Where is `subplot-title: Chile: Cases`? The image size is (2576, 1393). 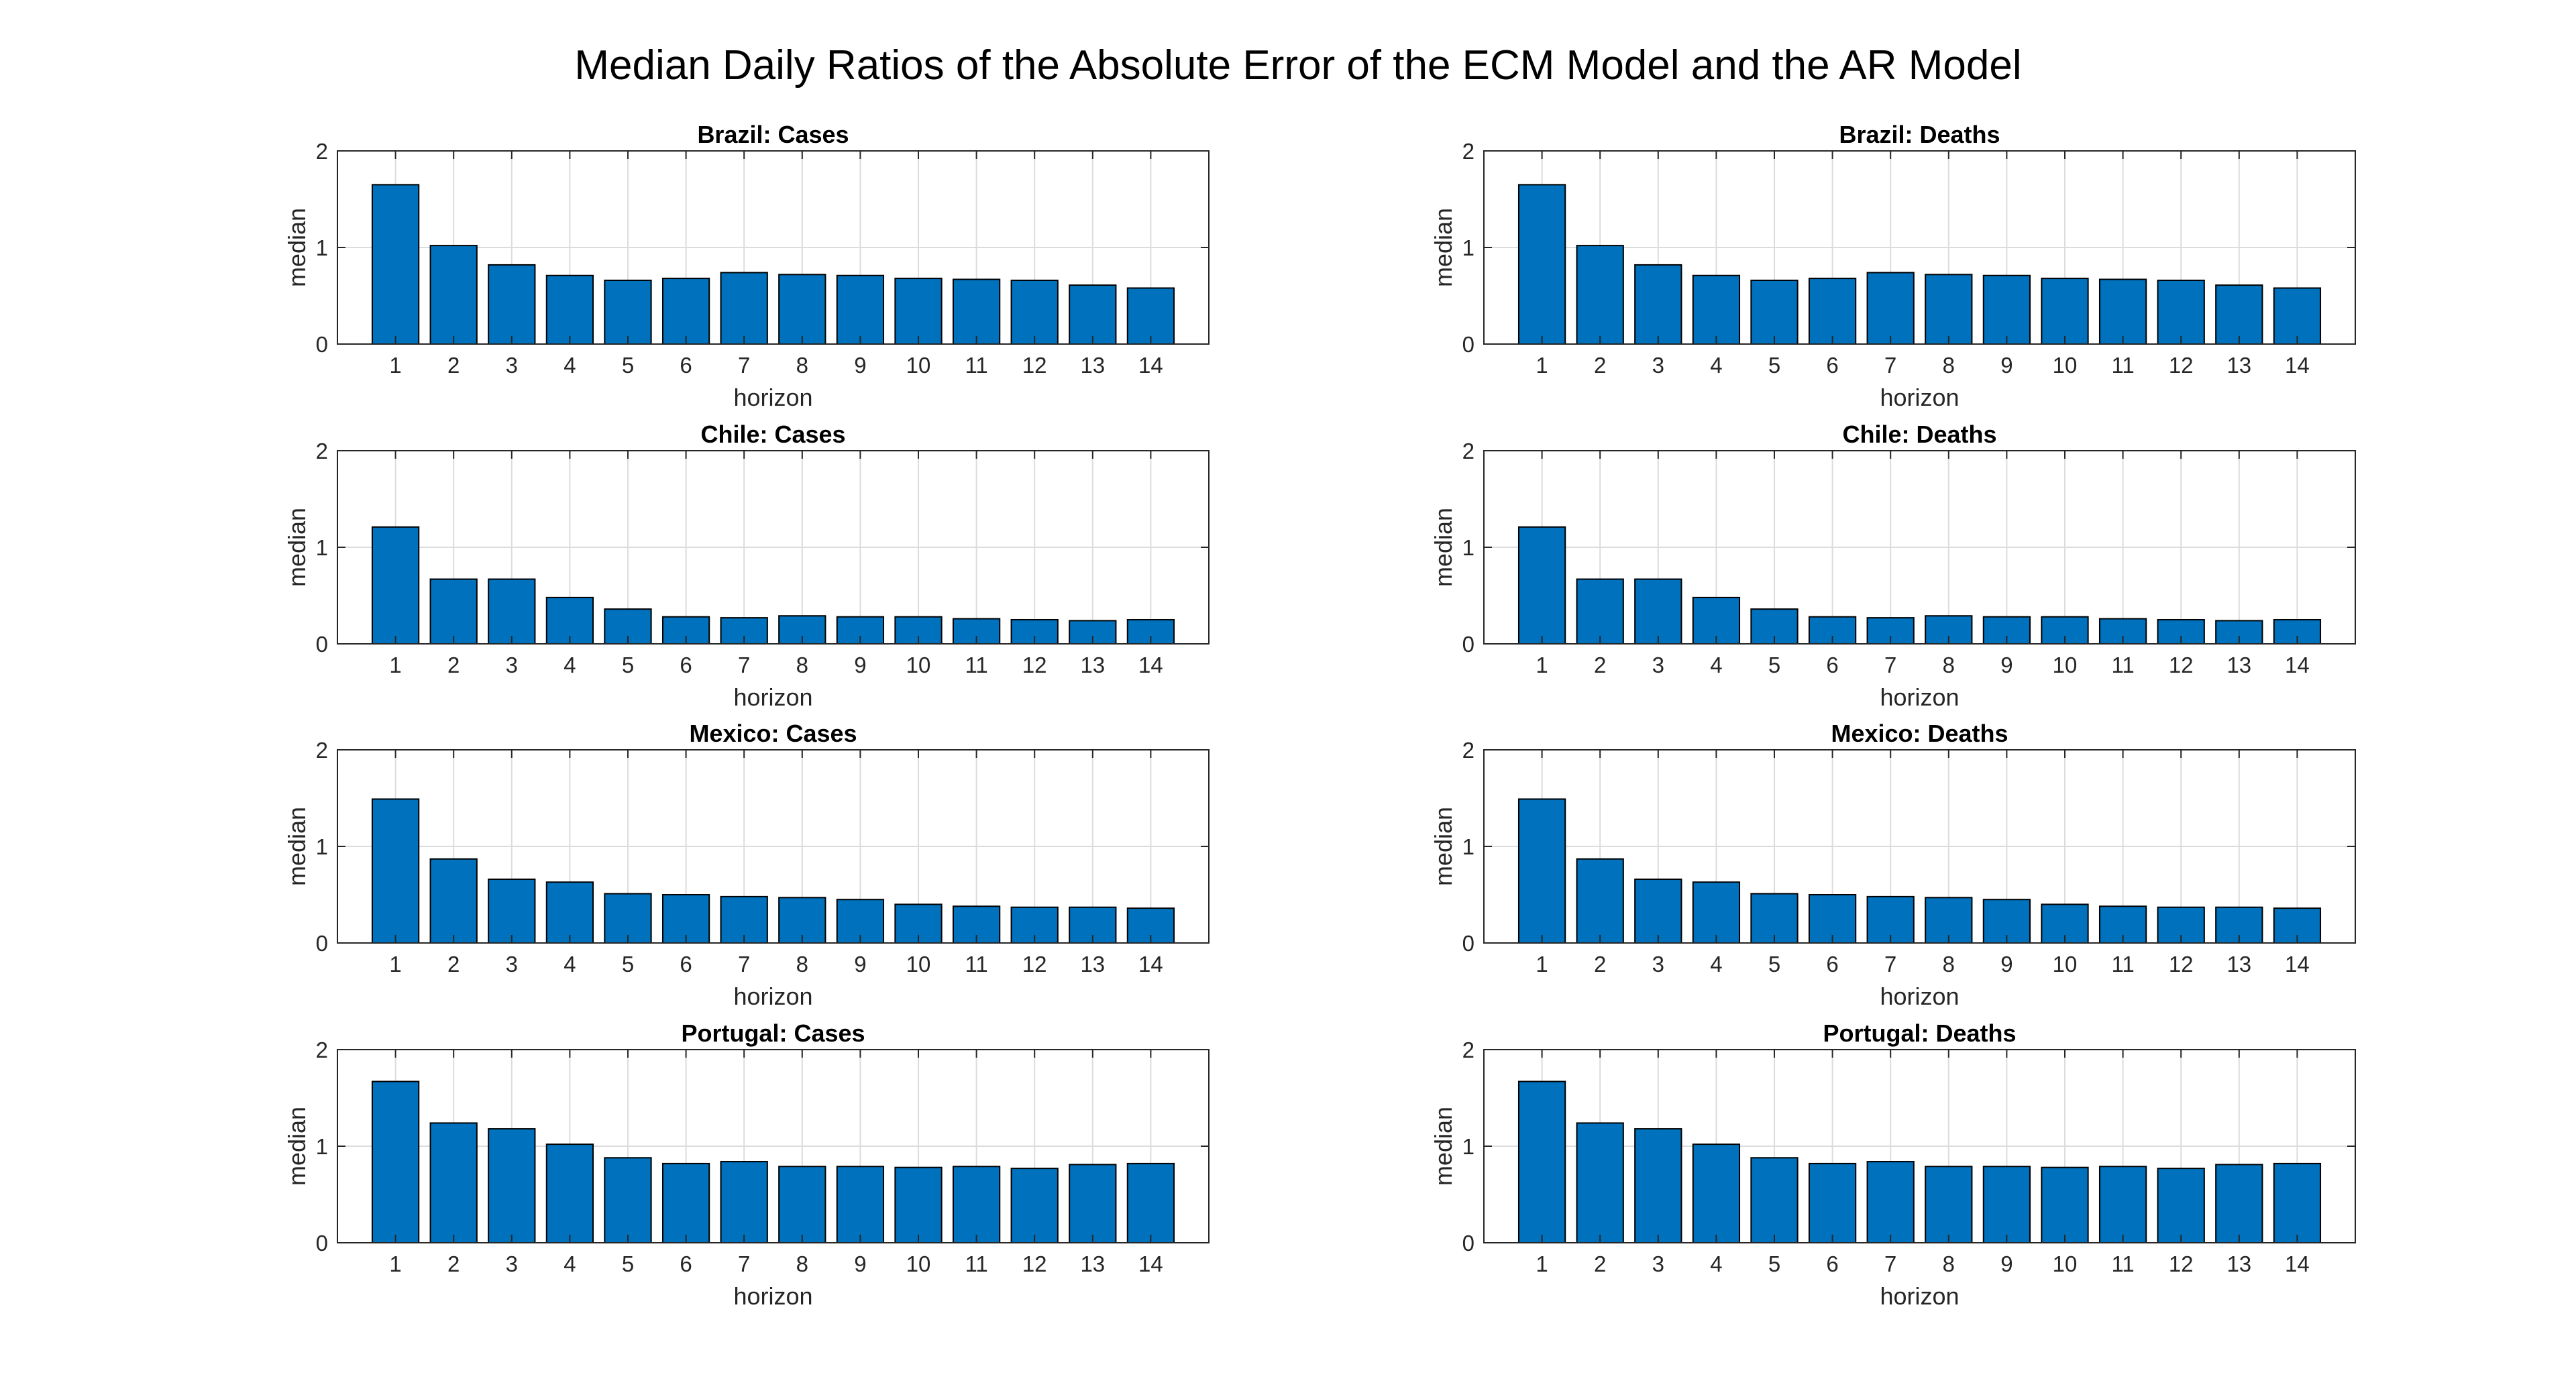
subplot-title: Chile: Cases is located at coordinates (772, 435).